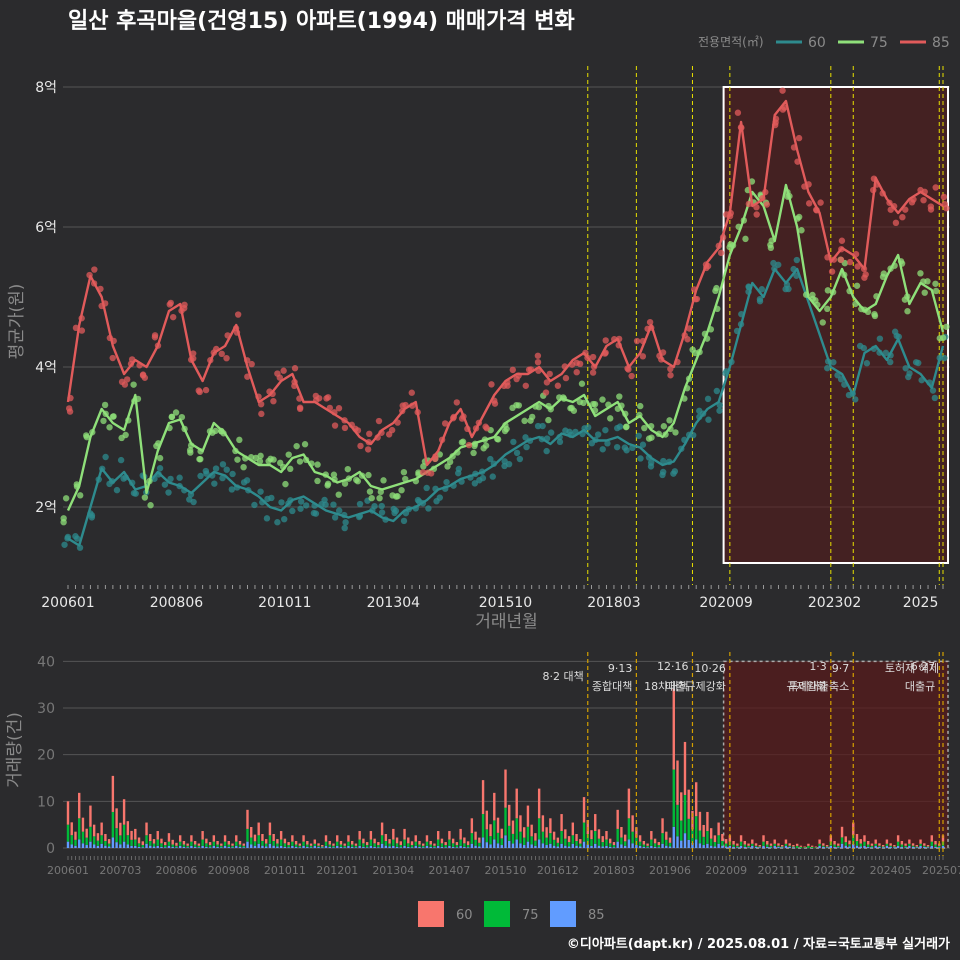 This screenshot has height=960, width=960. What do you see at coordinates (725, 603) in the screenshot?
I see `x-tick-label: 202009` at bounding box center [725, 603].